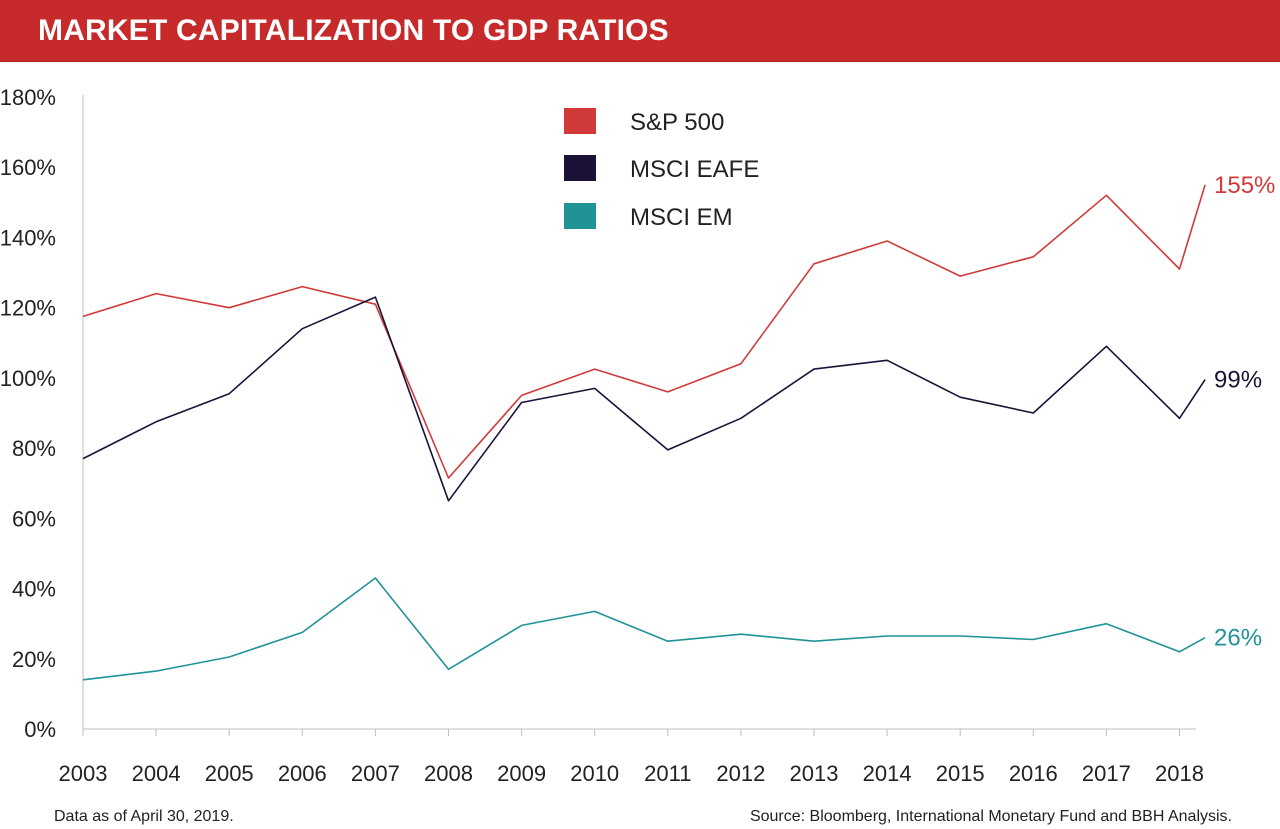 Image resolution: width=1280 pixels, height=829 pixels. What do you see at coordinates (40, 729) in the screenshot?
I see `y-tick-label: 0%` at bounding box center [40, 729].